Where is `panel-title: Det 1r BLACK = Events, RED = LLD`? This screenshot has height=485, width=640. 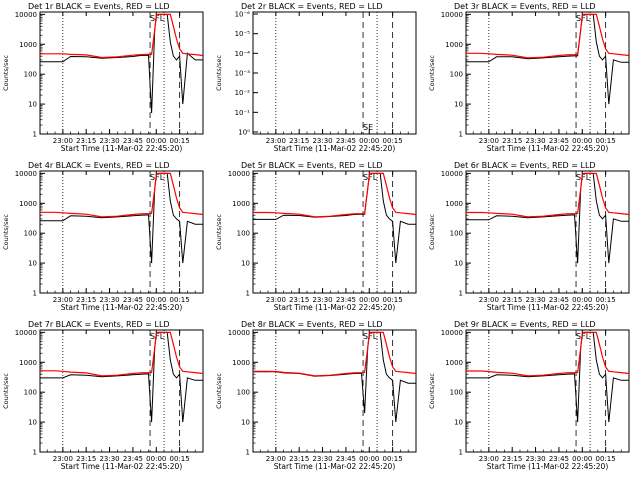
panel-title: Det 1r BLACK = Events, RED = LLD is located at coordinates (99, 6).